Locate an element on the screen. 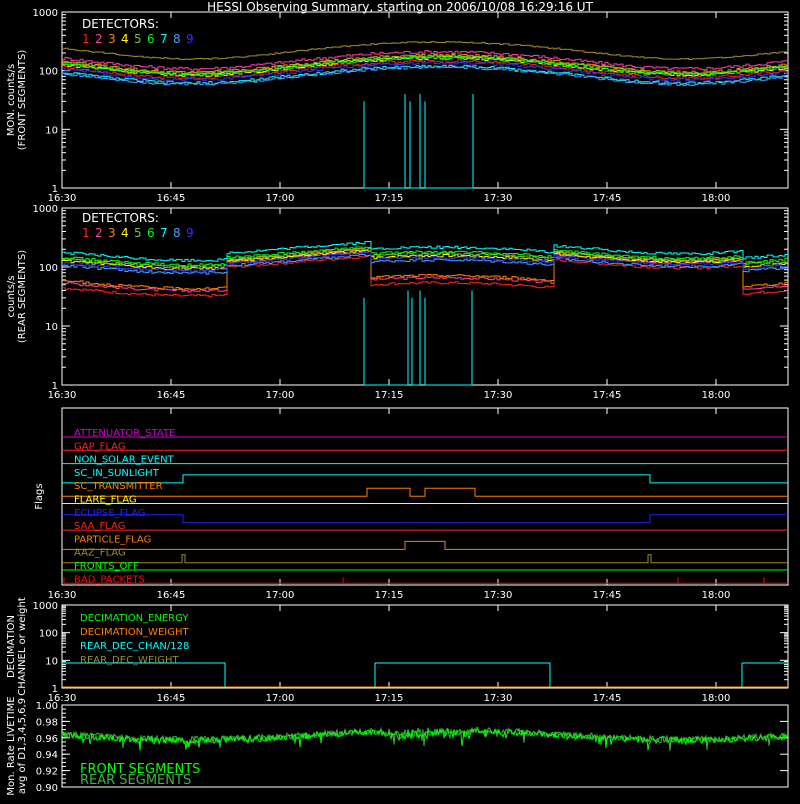 The height and width of the screenshot is (804, 800). y-axis-label: avg of D1,3,4,5,6,9 is located at coordinates (22, 746).